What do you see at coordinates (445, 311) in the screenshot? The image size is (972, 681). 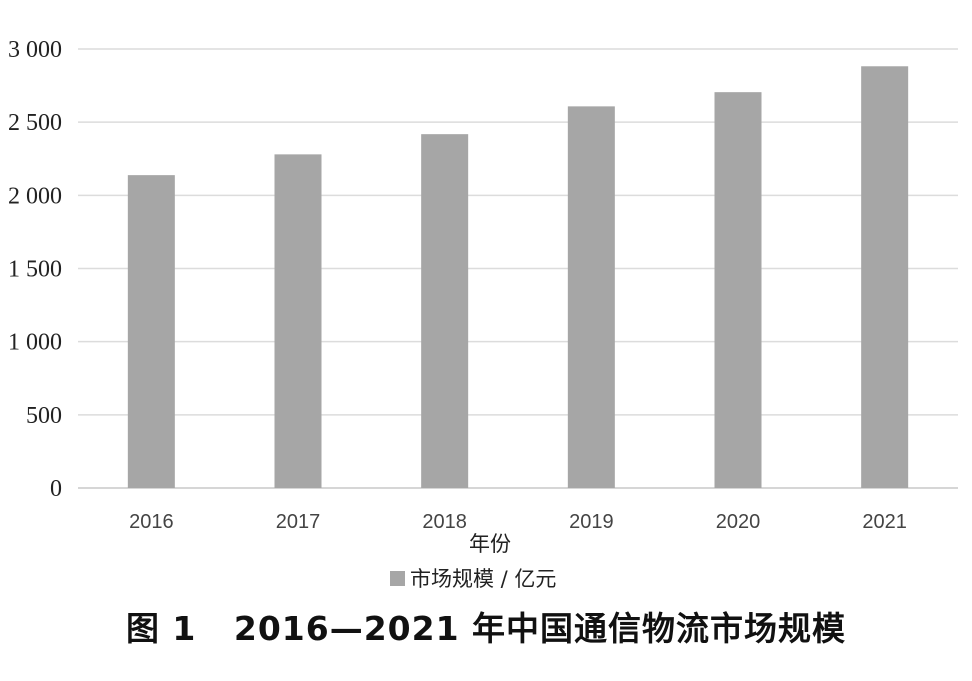 I see `bar-2018` at bounding box center [445, 311].